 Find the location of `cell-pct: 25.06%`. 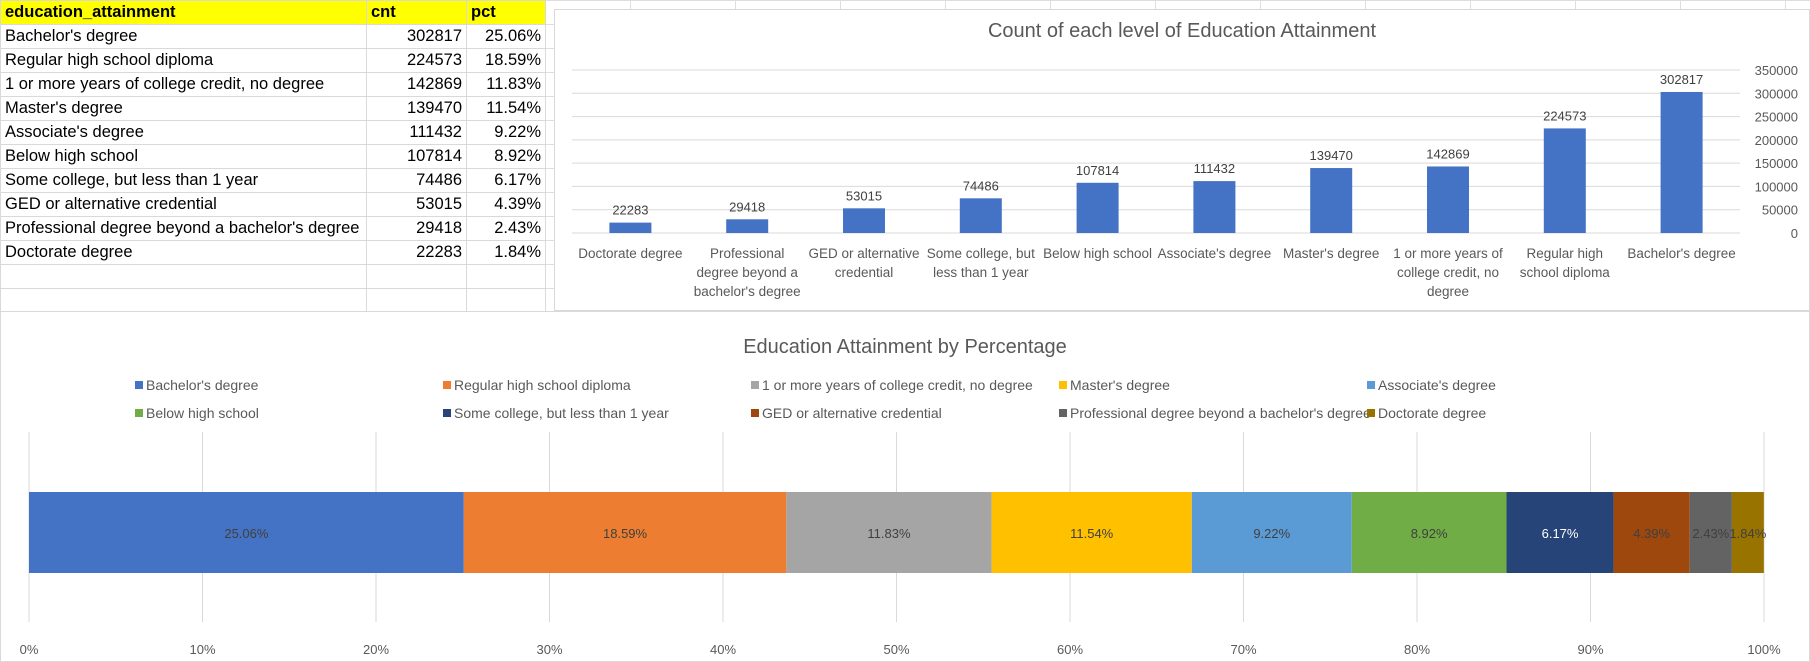

cell-pct: 25.06% is located at coordinates (506, 36).